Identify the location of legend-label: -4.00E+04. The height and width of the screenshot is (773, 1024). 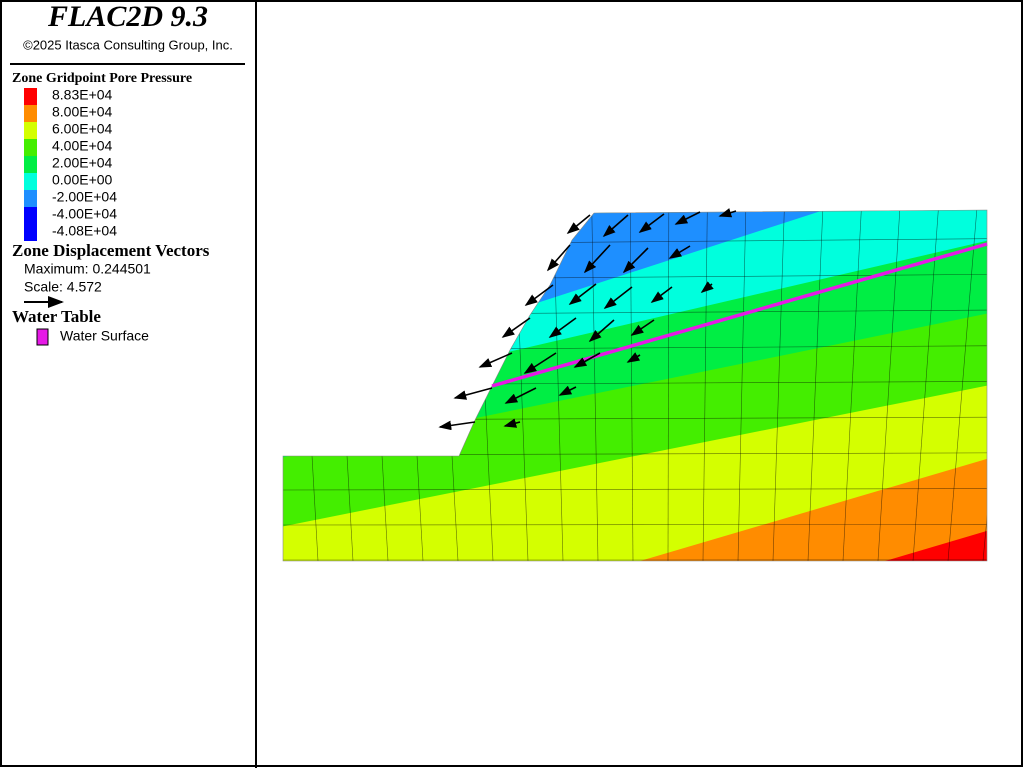
(84, 214).